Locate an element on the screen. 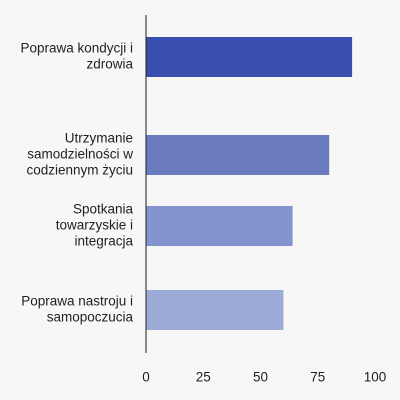 The width and height of the screenshot is (400, 400). category-label-3: Spotkania towarzyskie i integracja is located at coordinates (95, 225).